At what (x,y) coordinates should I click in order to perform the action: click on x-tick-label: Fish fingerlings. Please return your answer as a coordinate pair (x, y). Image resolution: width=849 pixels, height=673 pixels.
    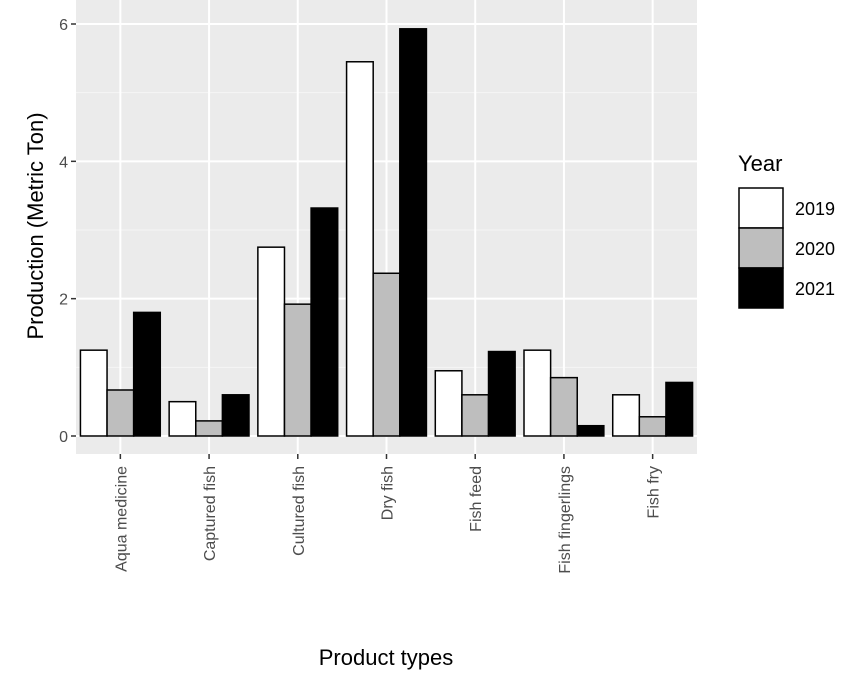
    Looking at the image, I should click on (565, 520).